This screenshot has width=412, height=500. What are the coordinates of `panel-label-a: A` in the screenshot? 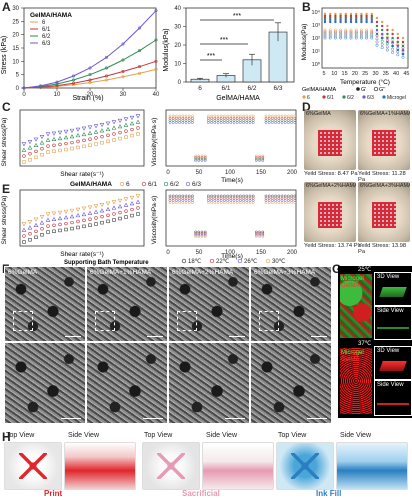 It's located at (6, 7).